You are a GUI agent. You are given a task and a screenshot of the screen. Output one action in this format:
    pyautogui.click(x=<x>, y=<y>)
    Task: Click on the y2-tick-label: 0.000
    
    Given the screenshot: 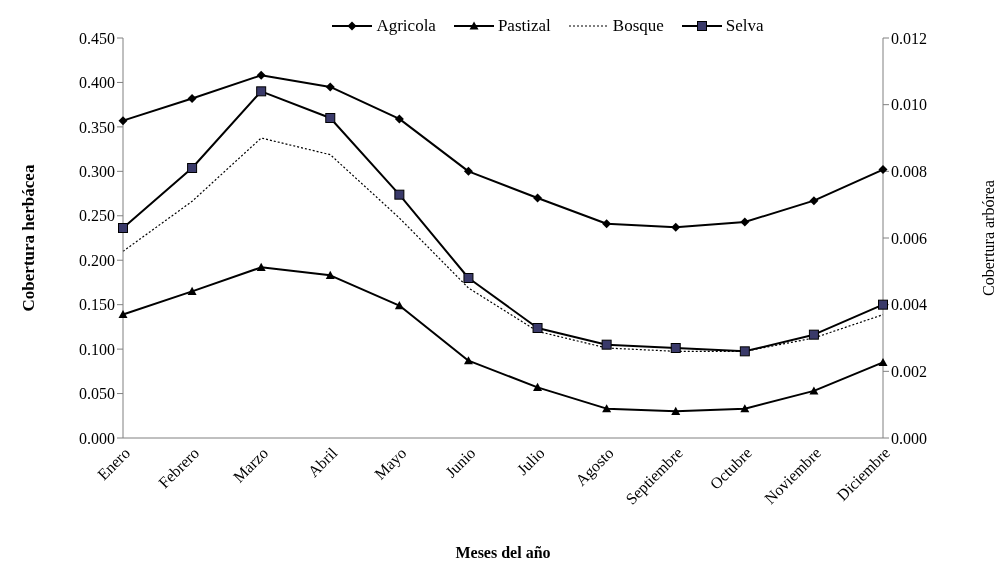 What is the action you would take?
    pyautogui.click(x=909, y=438)
    